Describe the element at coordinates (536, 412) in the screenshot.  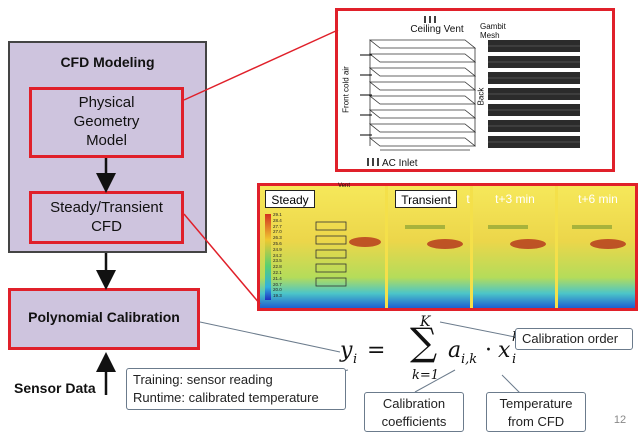
I see `temperature-callout: Temperature from CFD` at that location.